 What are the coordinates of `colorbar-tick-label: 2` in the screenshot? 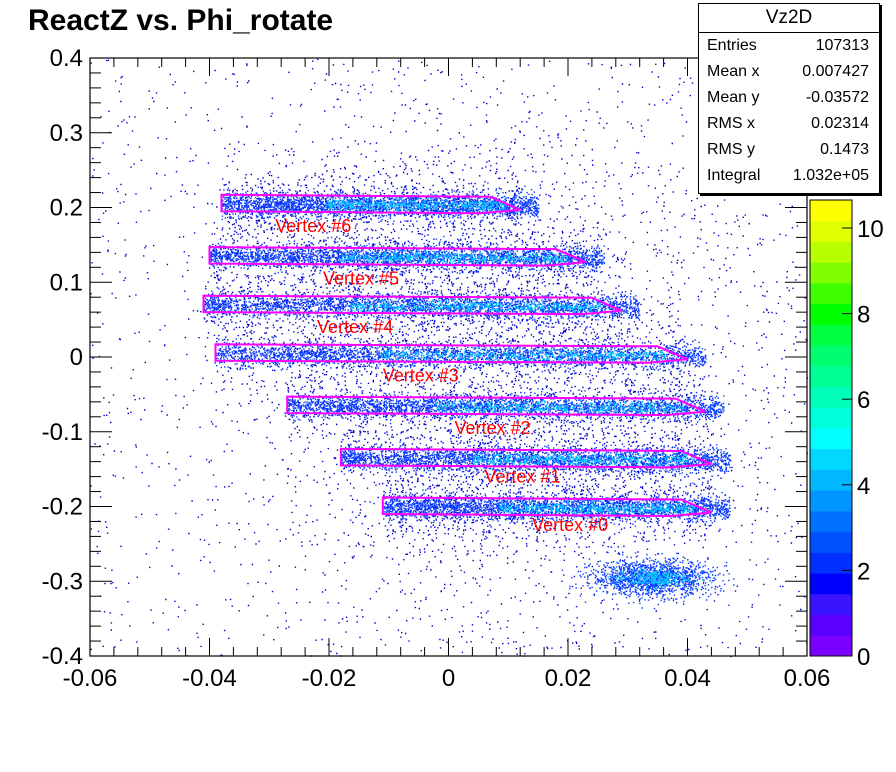 It's located at (863, 571).